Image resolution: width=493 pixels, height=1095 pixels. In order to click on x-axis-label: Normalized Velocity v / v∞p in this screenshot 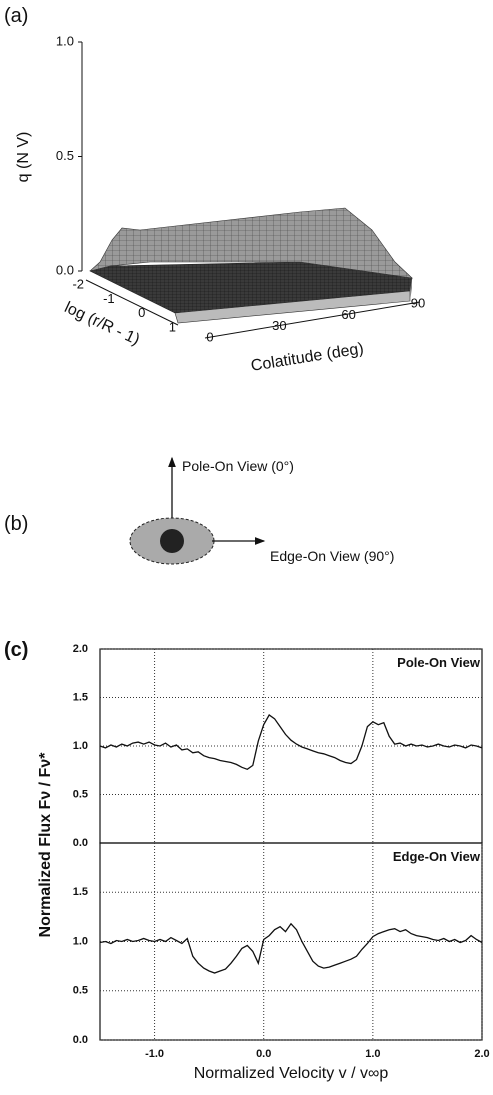, I will do `click(291, 1073)`.